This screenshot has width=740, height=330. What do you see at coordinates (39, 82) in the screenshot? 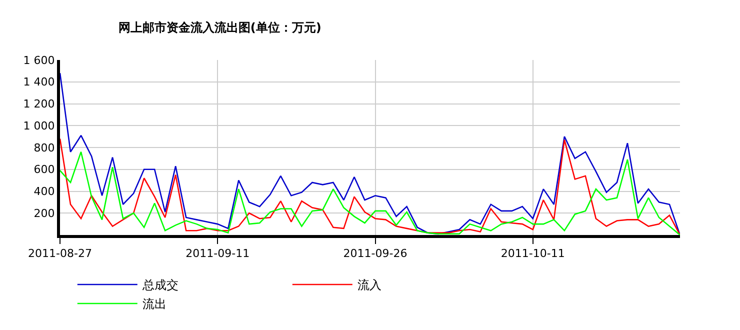
I see `y-tick-label: 1 400` at bounding box center [39, 82].